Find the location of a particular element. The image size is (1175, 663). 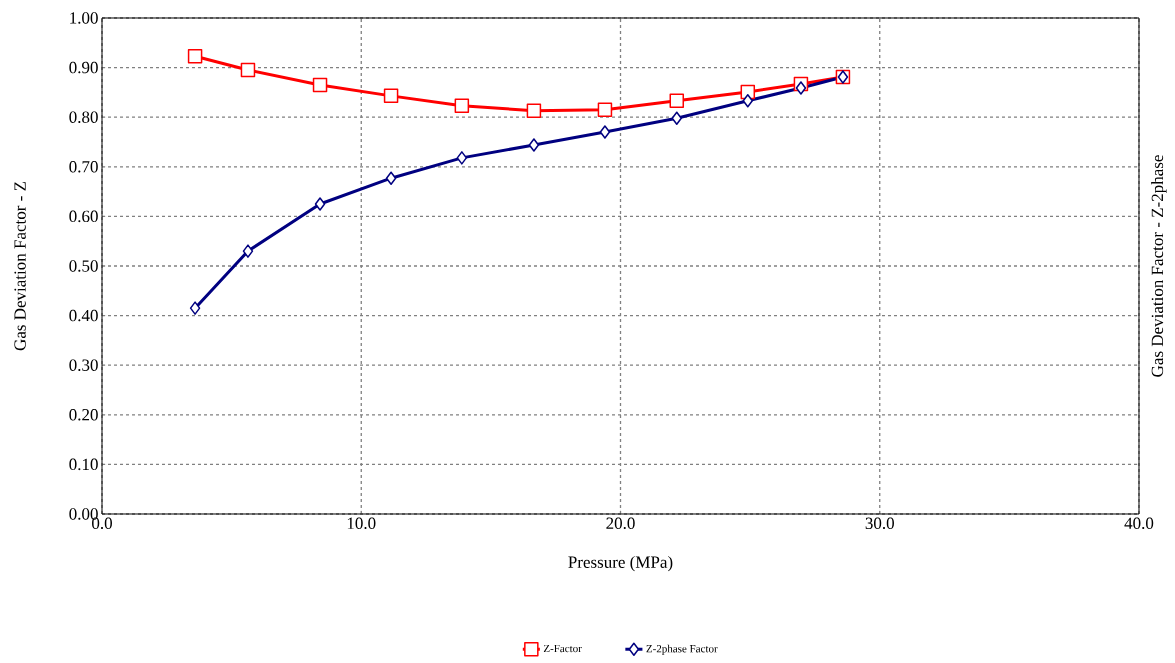

x-tick-label: 40.0 is located at coordinates (1139, 523).